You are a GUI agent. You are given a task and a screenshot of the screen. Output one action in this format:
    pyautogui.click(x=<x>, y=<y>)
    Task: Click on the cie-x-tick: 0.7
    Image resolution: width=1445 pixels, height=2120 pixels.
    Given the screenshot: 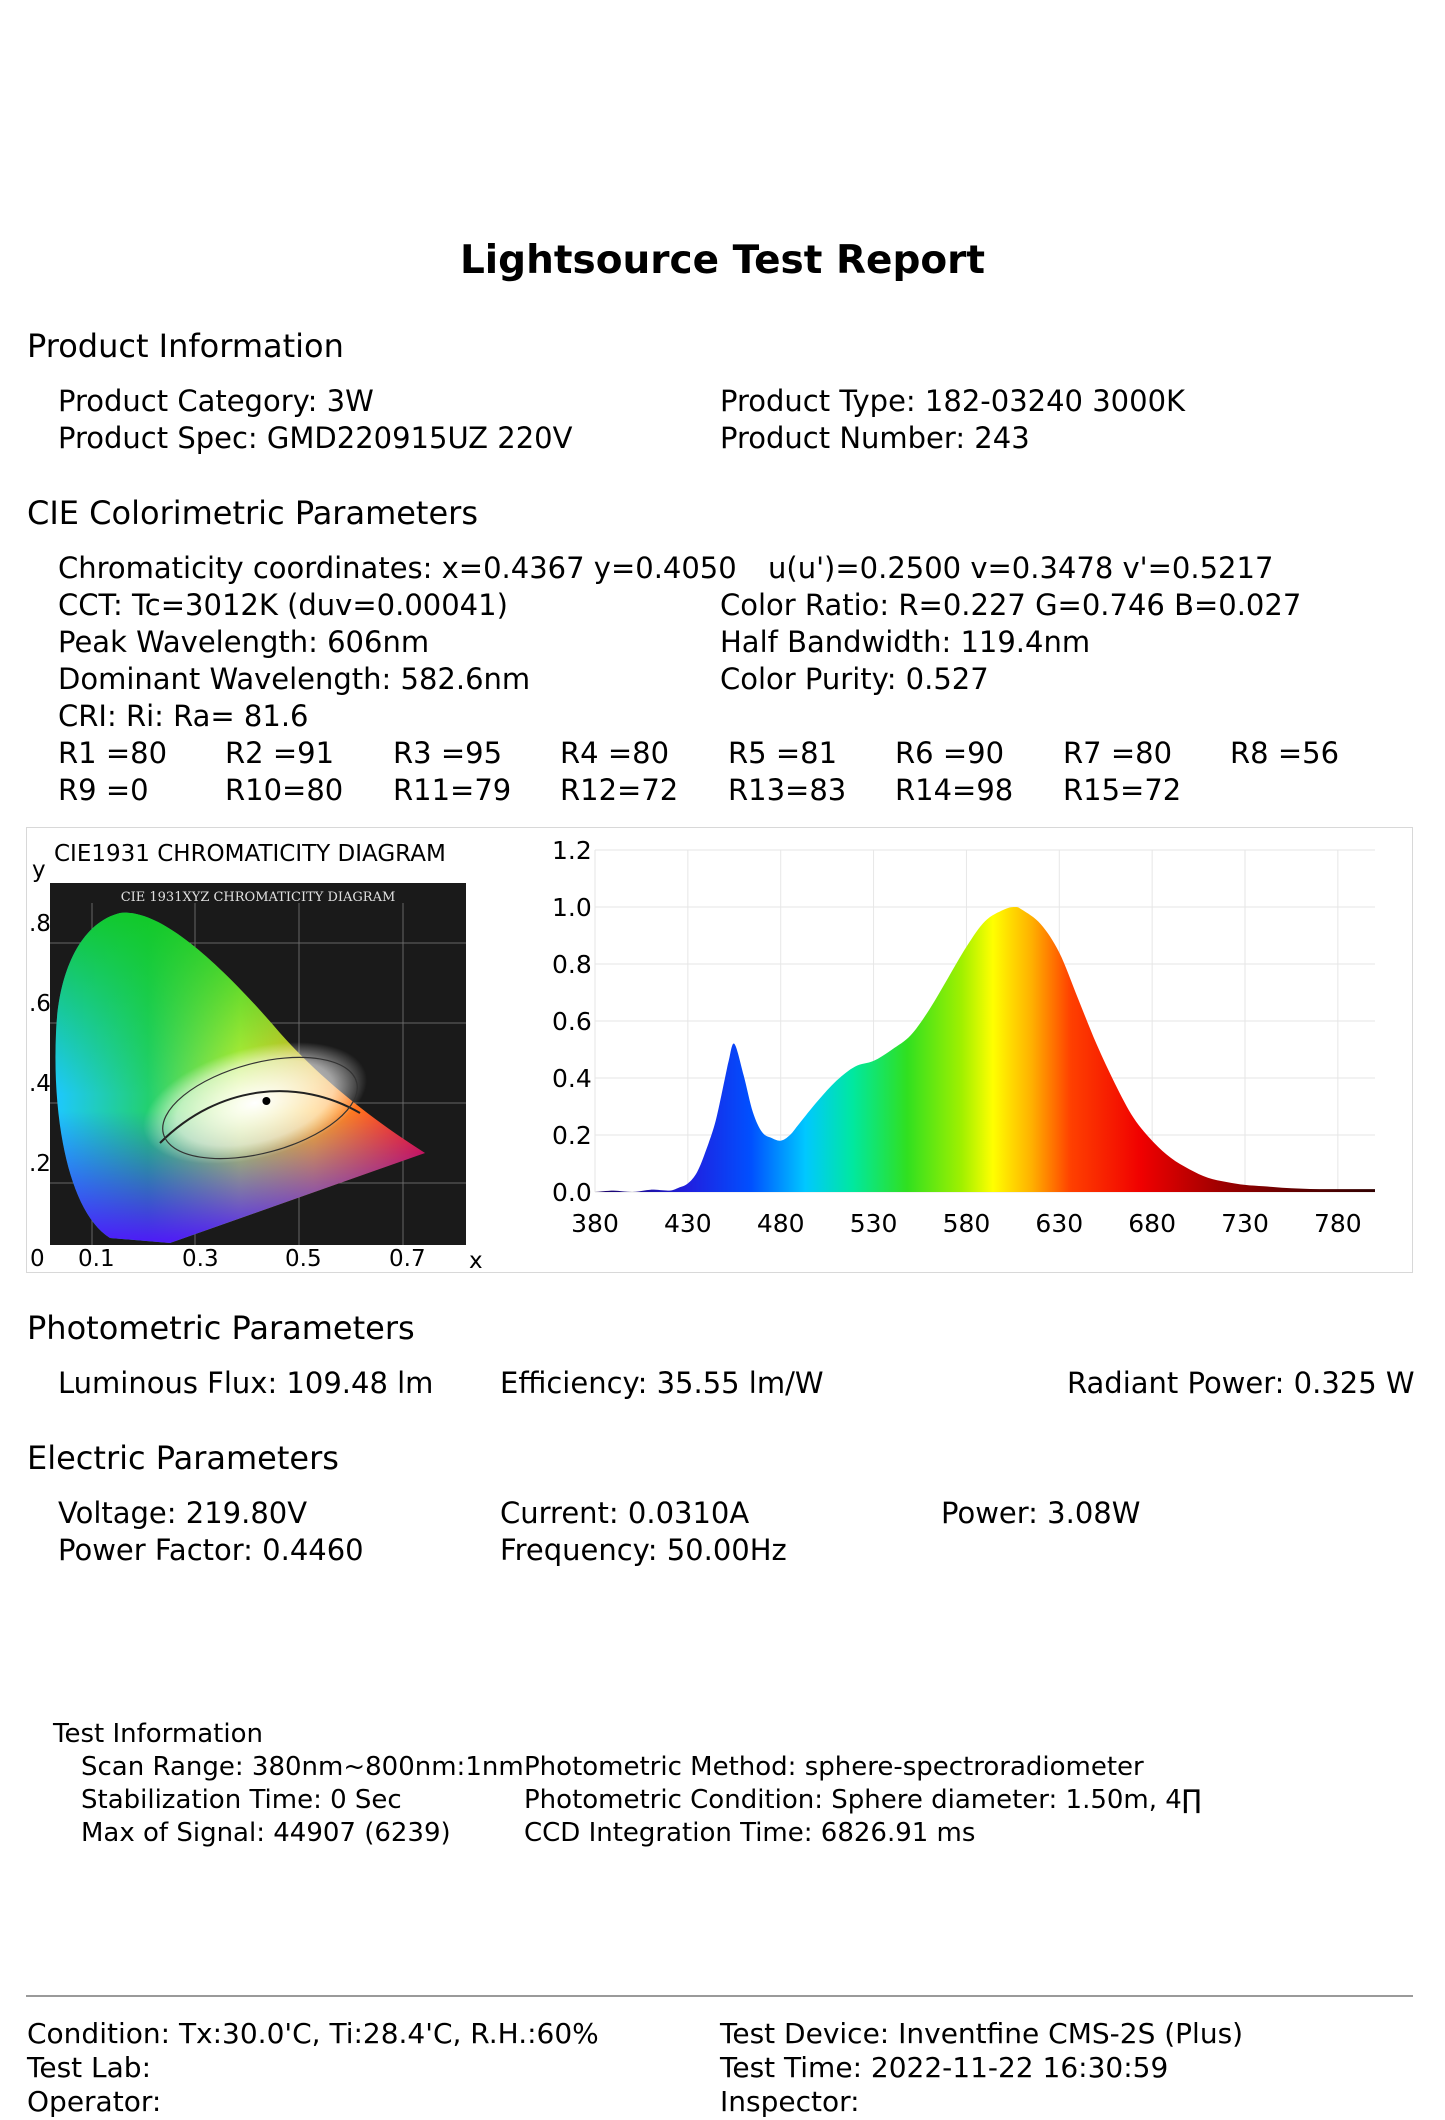 What is the action you would take?
    pyautogui.click(x=407, y=1259)
    